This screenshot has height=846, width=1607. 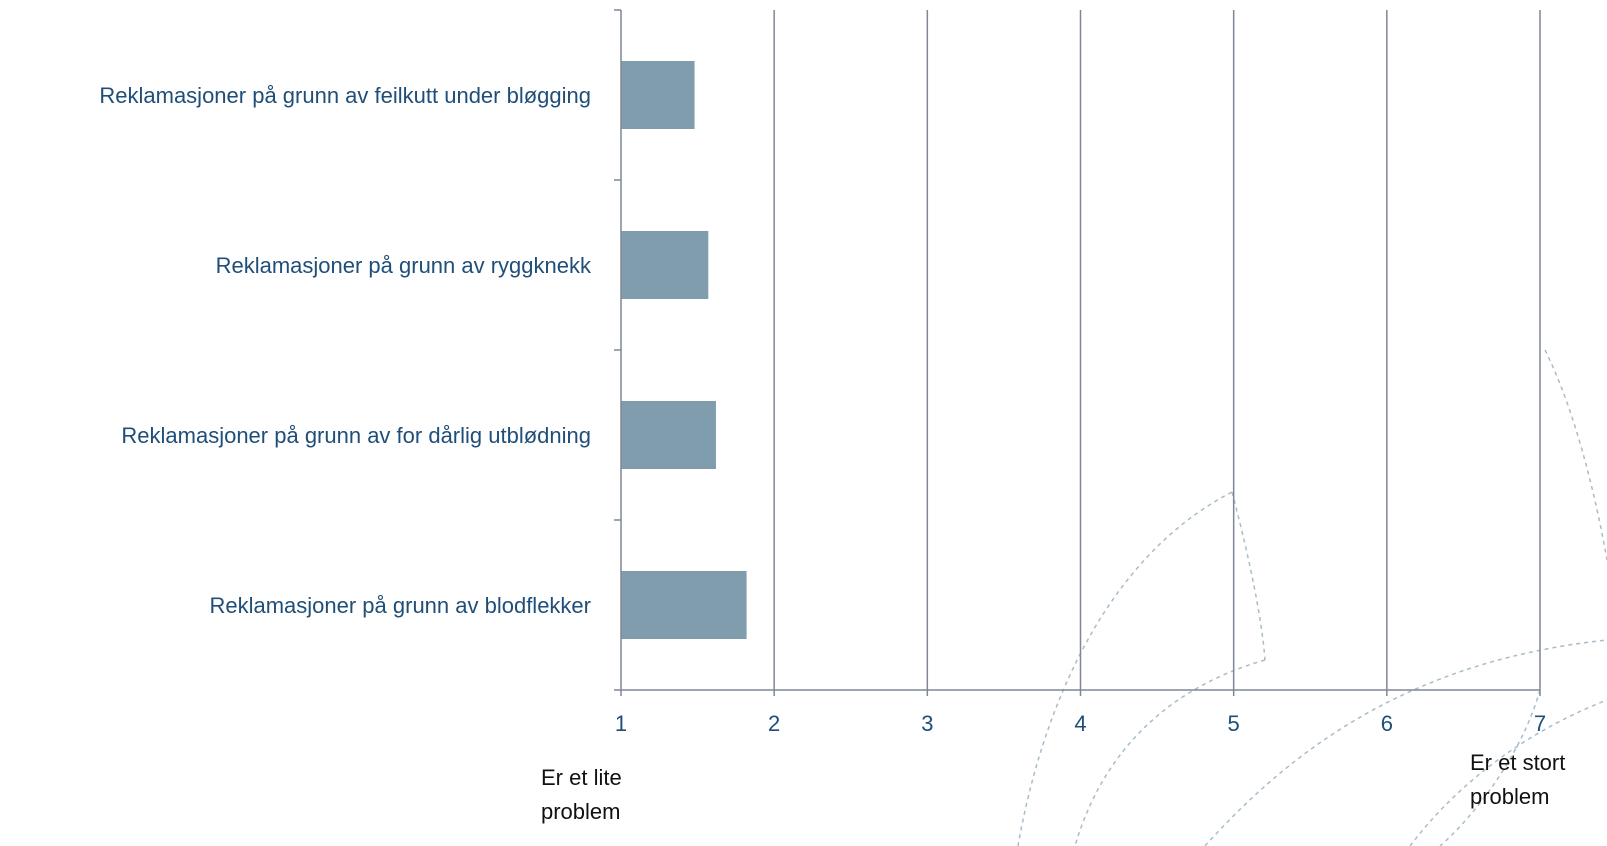 I want to click on annotation-low-line-1: Er et lite, so click(x=581, y=777).